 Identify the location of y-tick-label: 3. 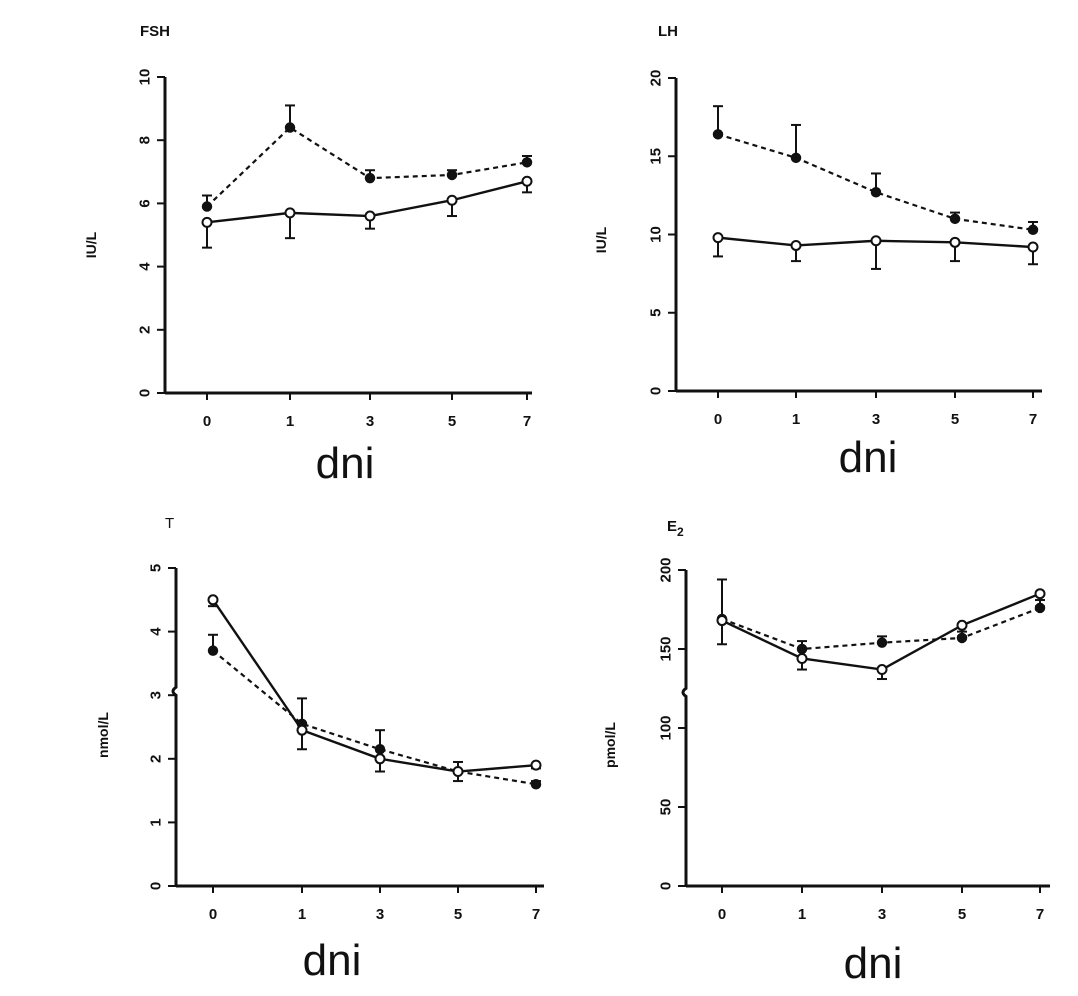
(156, 695).